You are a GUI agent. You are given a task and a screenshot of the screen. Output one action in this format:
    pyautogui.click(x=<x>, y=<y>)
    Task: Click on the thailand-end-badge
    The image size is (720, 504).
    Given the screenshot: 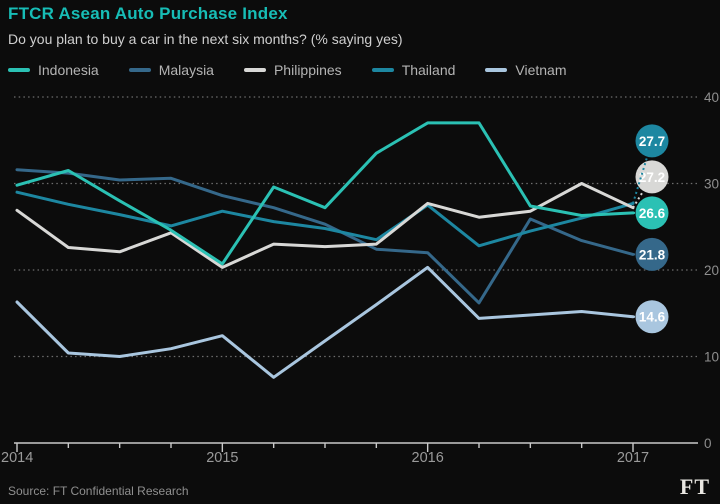 What is the action you would take?
    pyautogui.click(x=652, y=141)
    